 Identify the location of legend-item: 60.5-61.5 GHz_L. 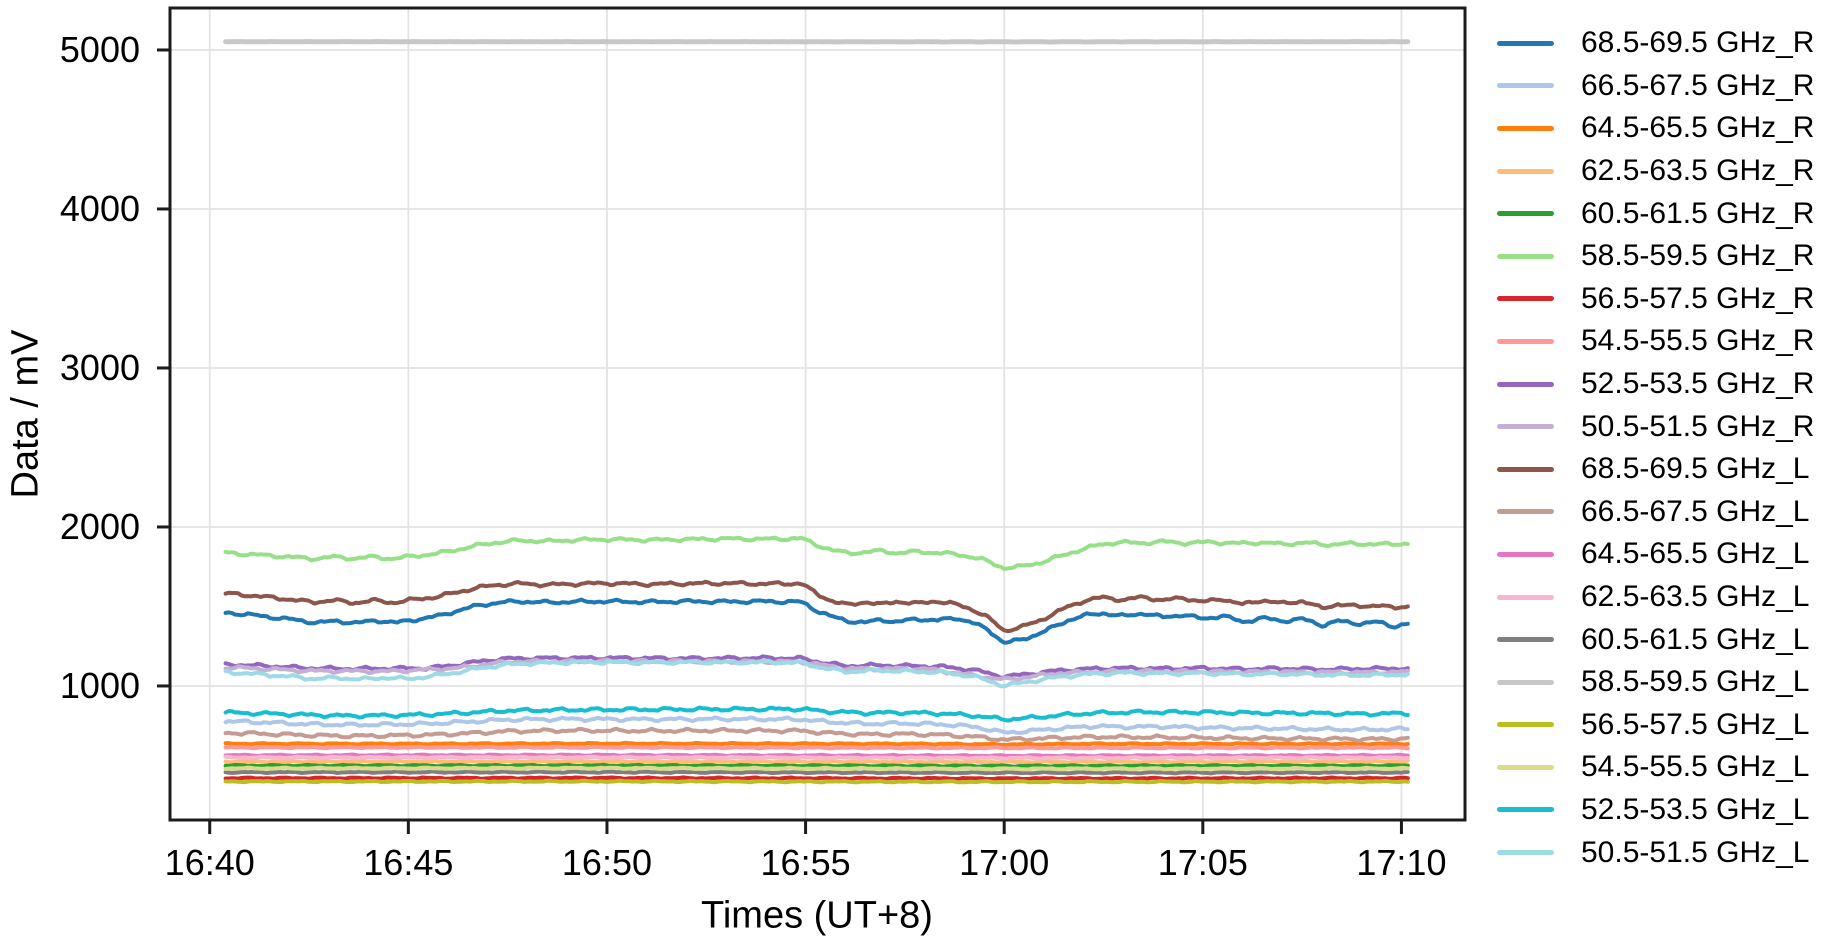
(1655, 639).